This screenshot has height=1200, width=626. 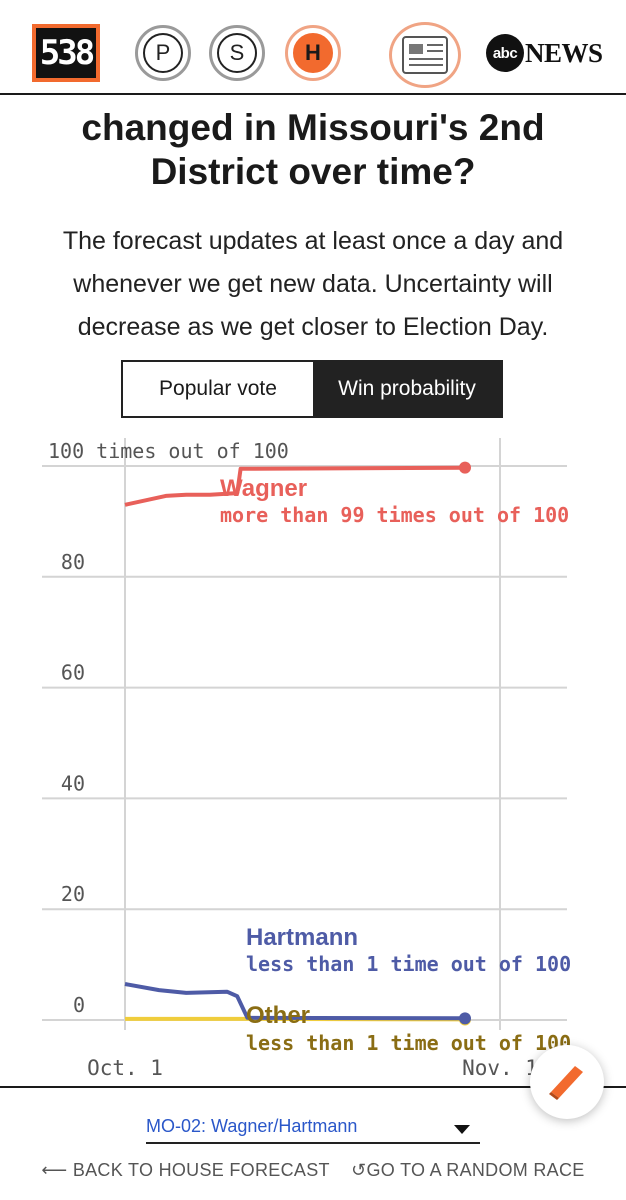 What do you see at coordinates (79, 1005) in the screenshot?
I see `y-tick-label: 0` at bounding box center [79, 1005].